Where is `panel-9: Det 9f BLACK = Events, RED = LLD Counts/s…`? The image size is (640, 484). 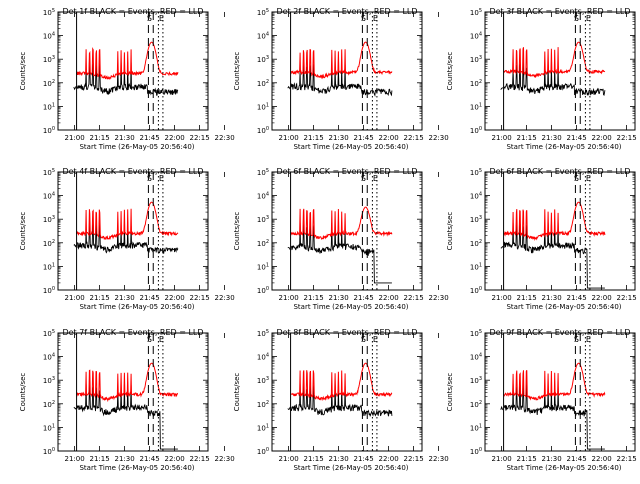
panel-9: Det 9f BLACK = Events, RED = LLD Counts/s… is located at coordinates (541, 400).